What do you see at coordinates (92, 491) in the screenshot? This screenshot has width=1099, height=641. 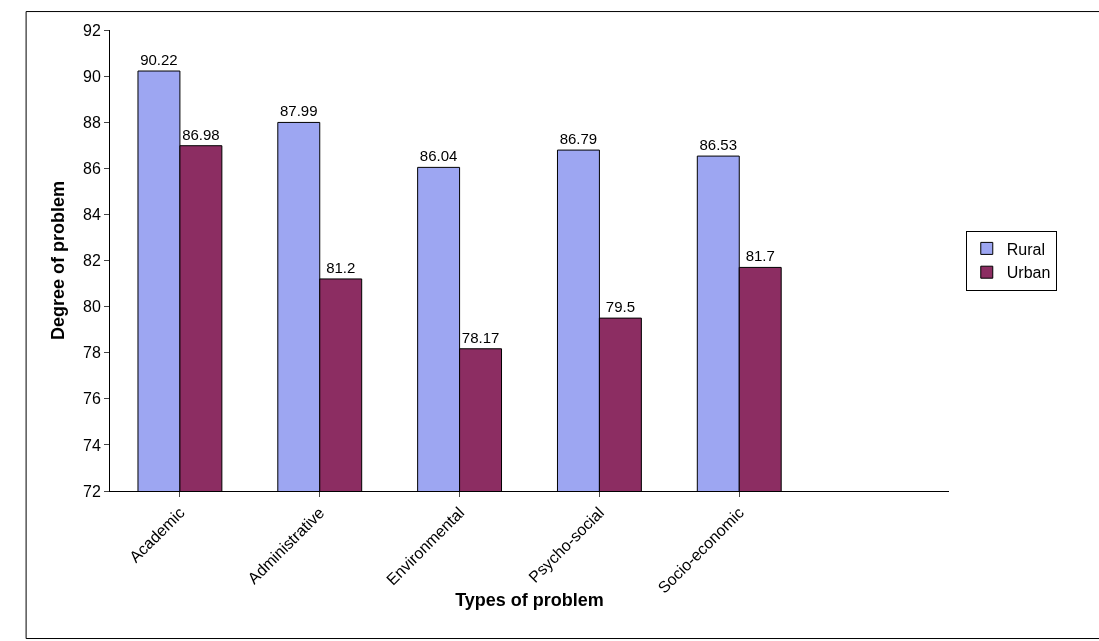 I see `y-tick-label: 72` at bounding box center [92, 491].